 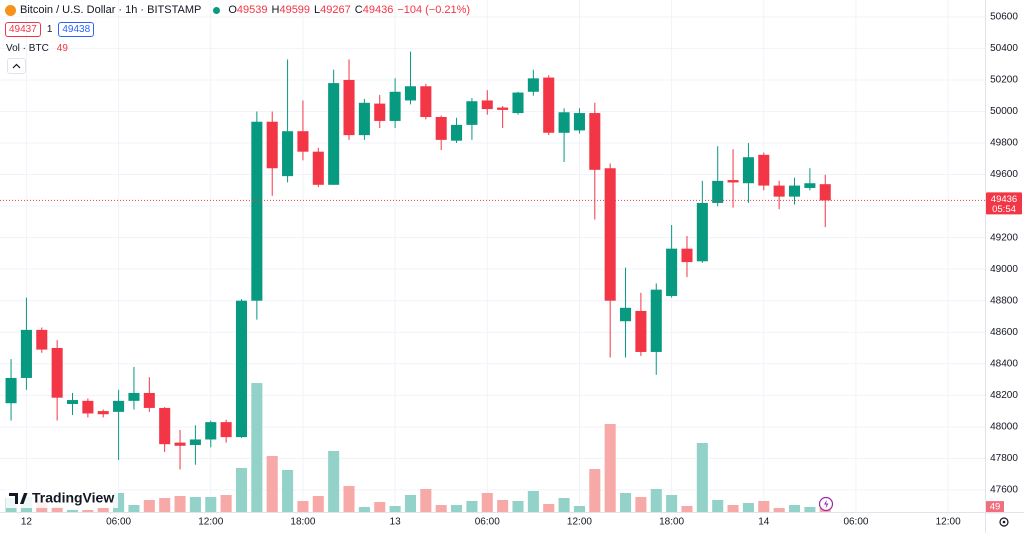 What do you see at coordinates (948, 522) in the screenshot?
I see `x-tick-label: 12:00` at bounding box center [948, 522].